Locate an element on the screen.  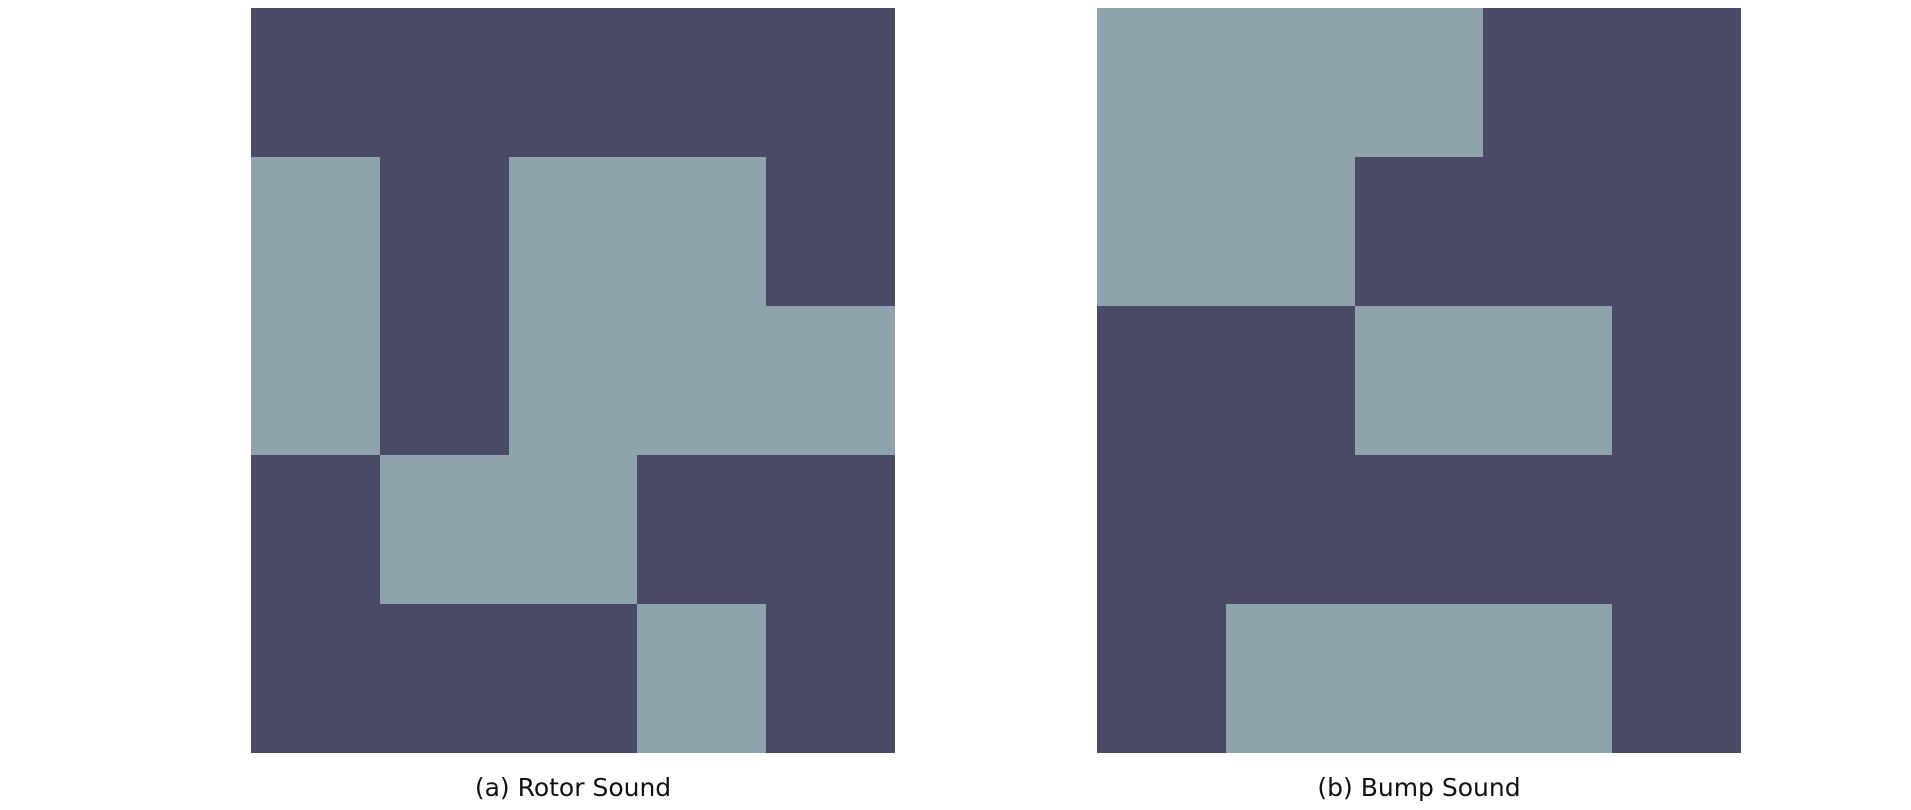
caption-rotor-sound: (a) Rotor Sound is located at coordinates (573, 787).